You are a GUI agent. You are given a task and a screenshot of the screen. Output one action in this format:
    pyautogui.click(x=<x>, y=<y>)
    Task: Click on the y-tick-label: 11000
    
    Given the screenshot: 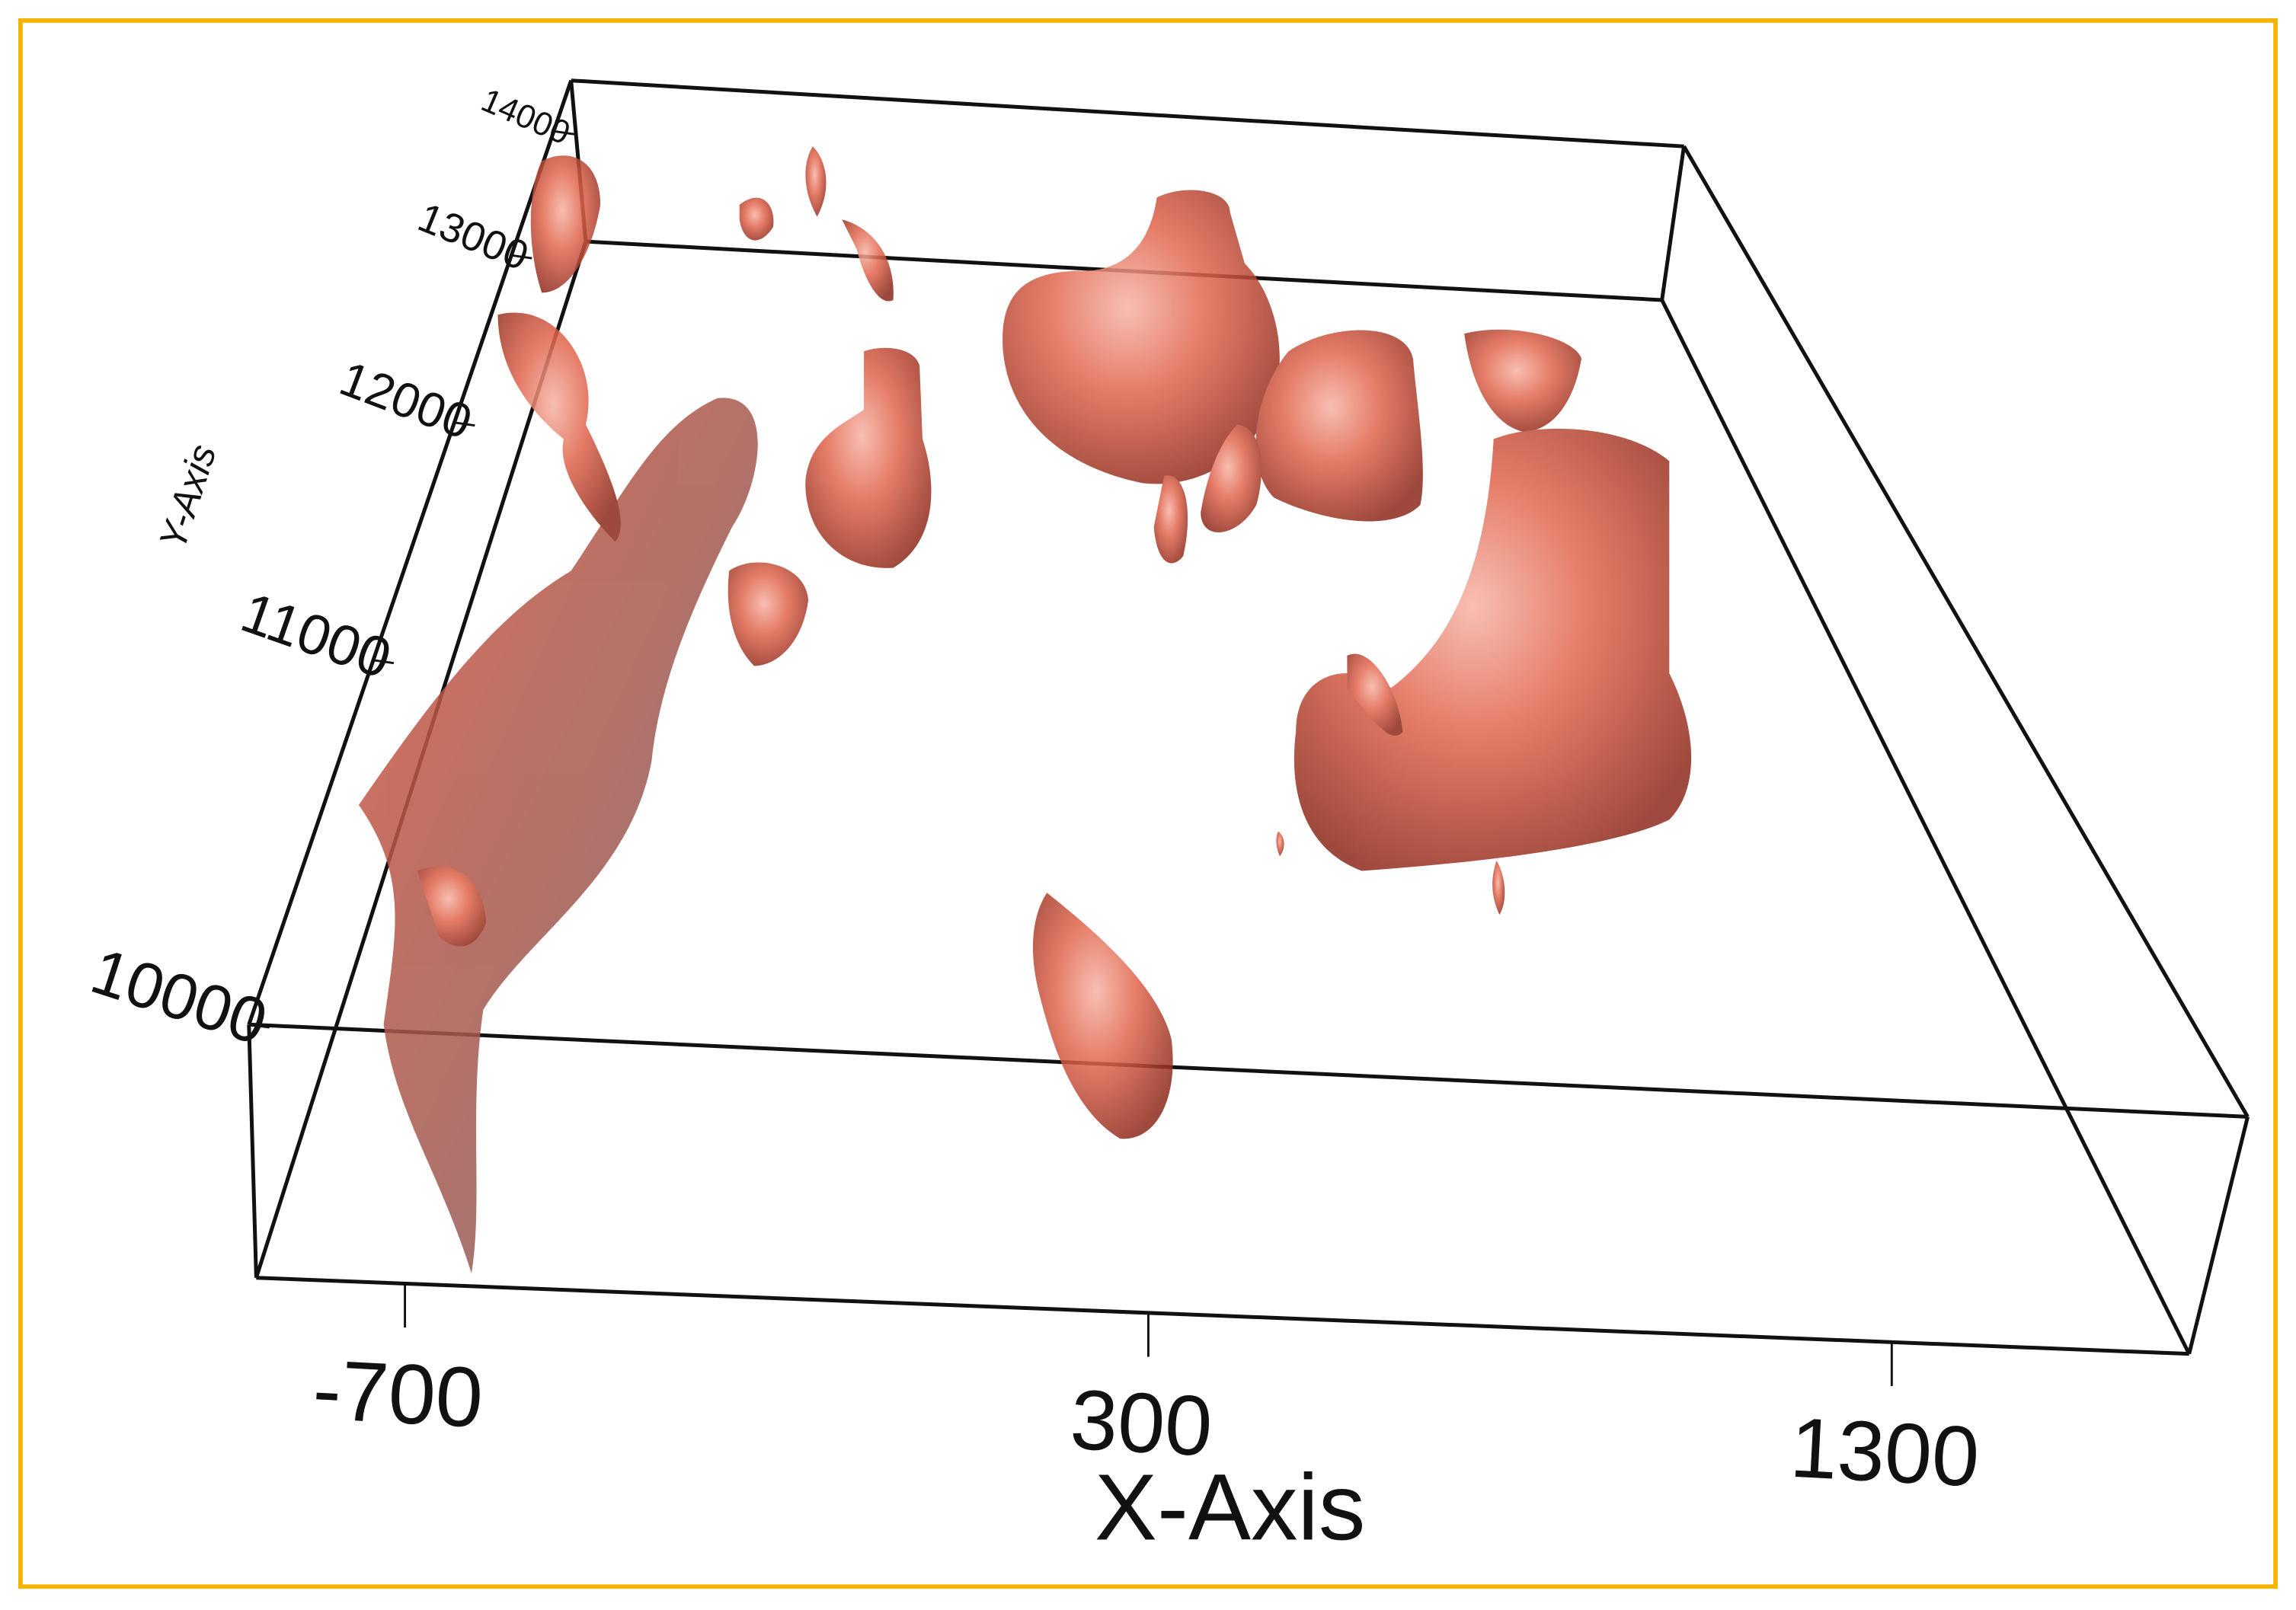 What is the action you would take?
    pyautogui.click(x=316, y=635)
    